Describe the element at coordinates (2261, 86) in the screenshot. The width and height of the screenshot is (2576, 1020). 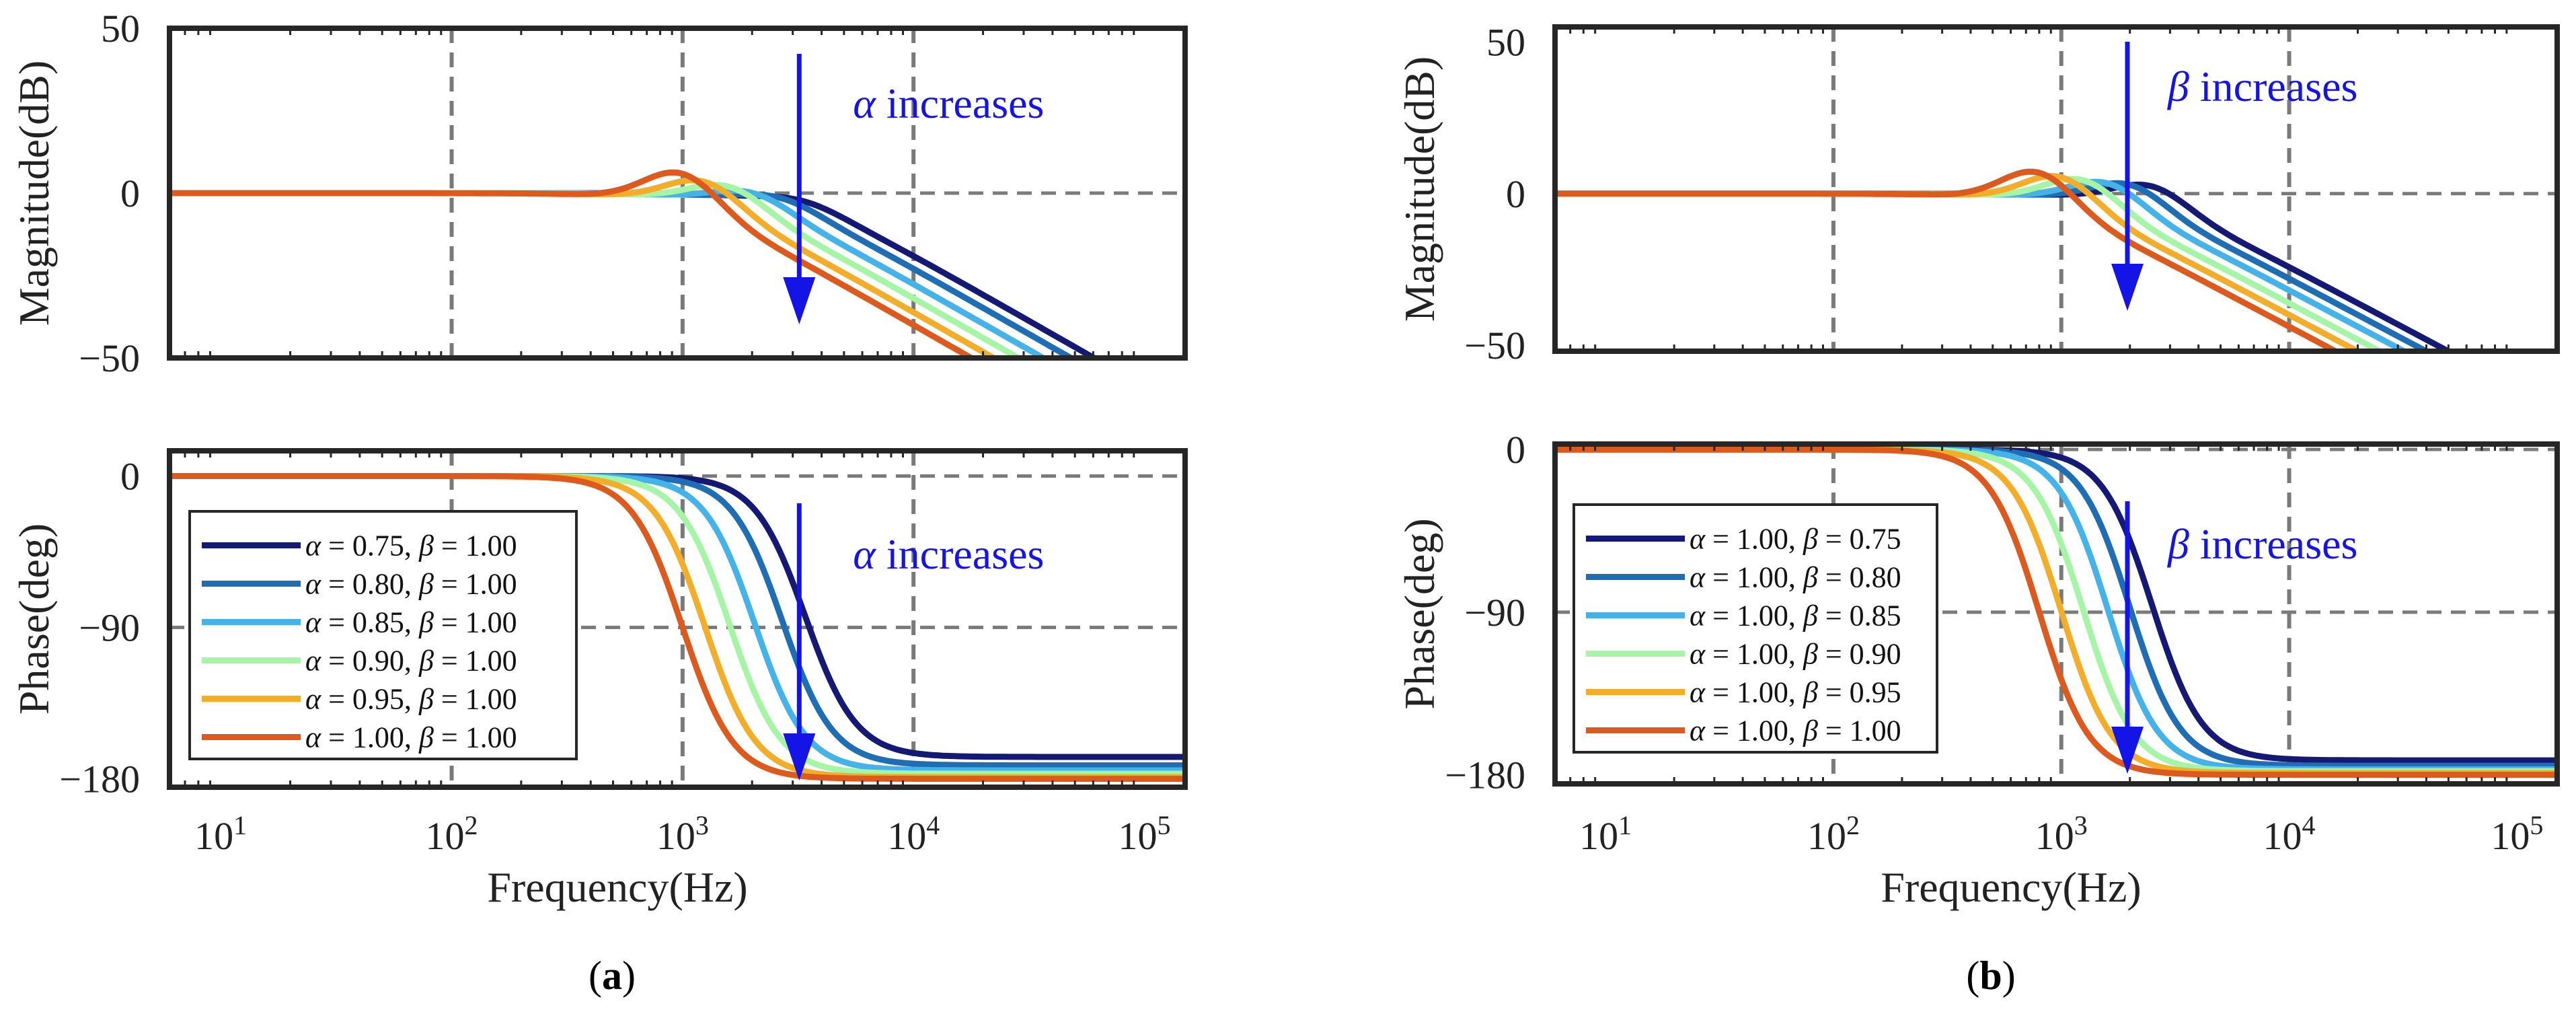
I see `magnitude-annotation: β increases` at that location.